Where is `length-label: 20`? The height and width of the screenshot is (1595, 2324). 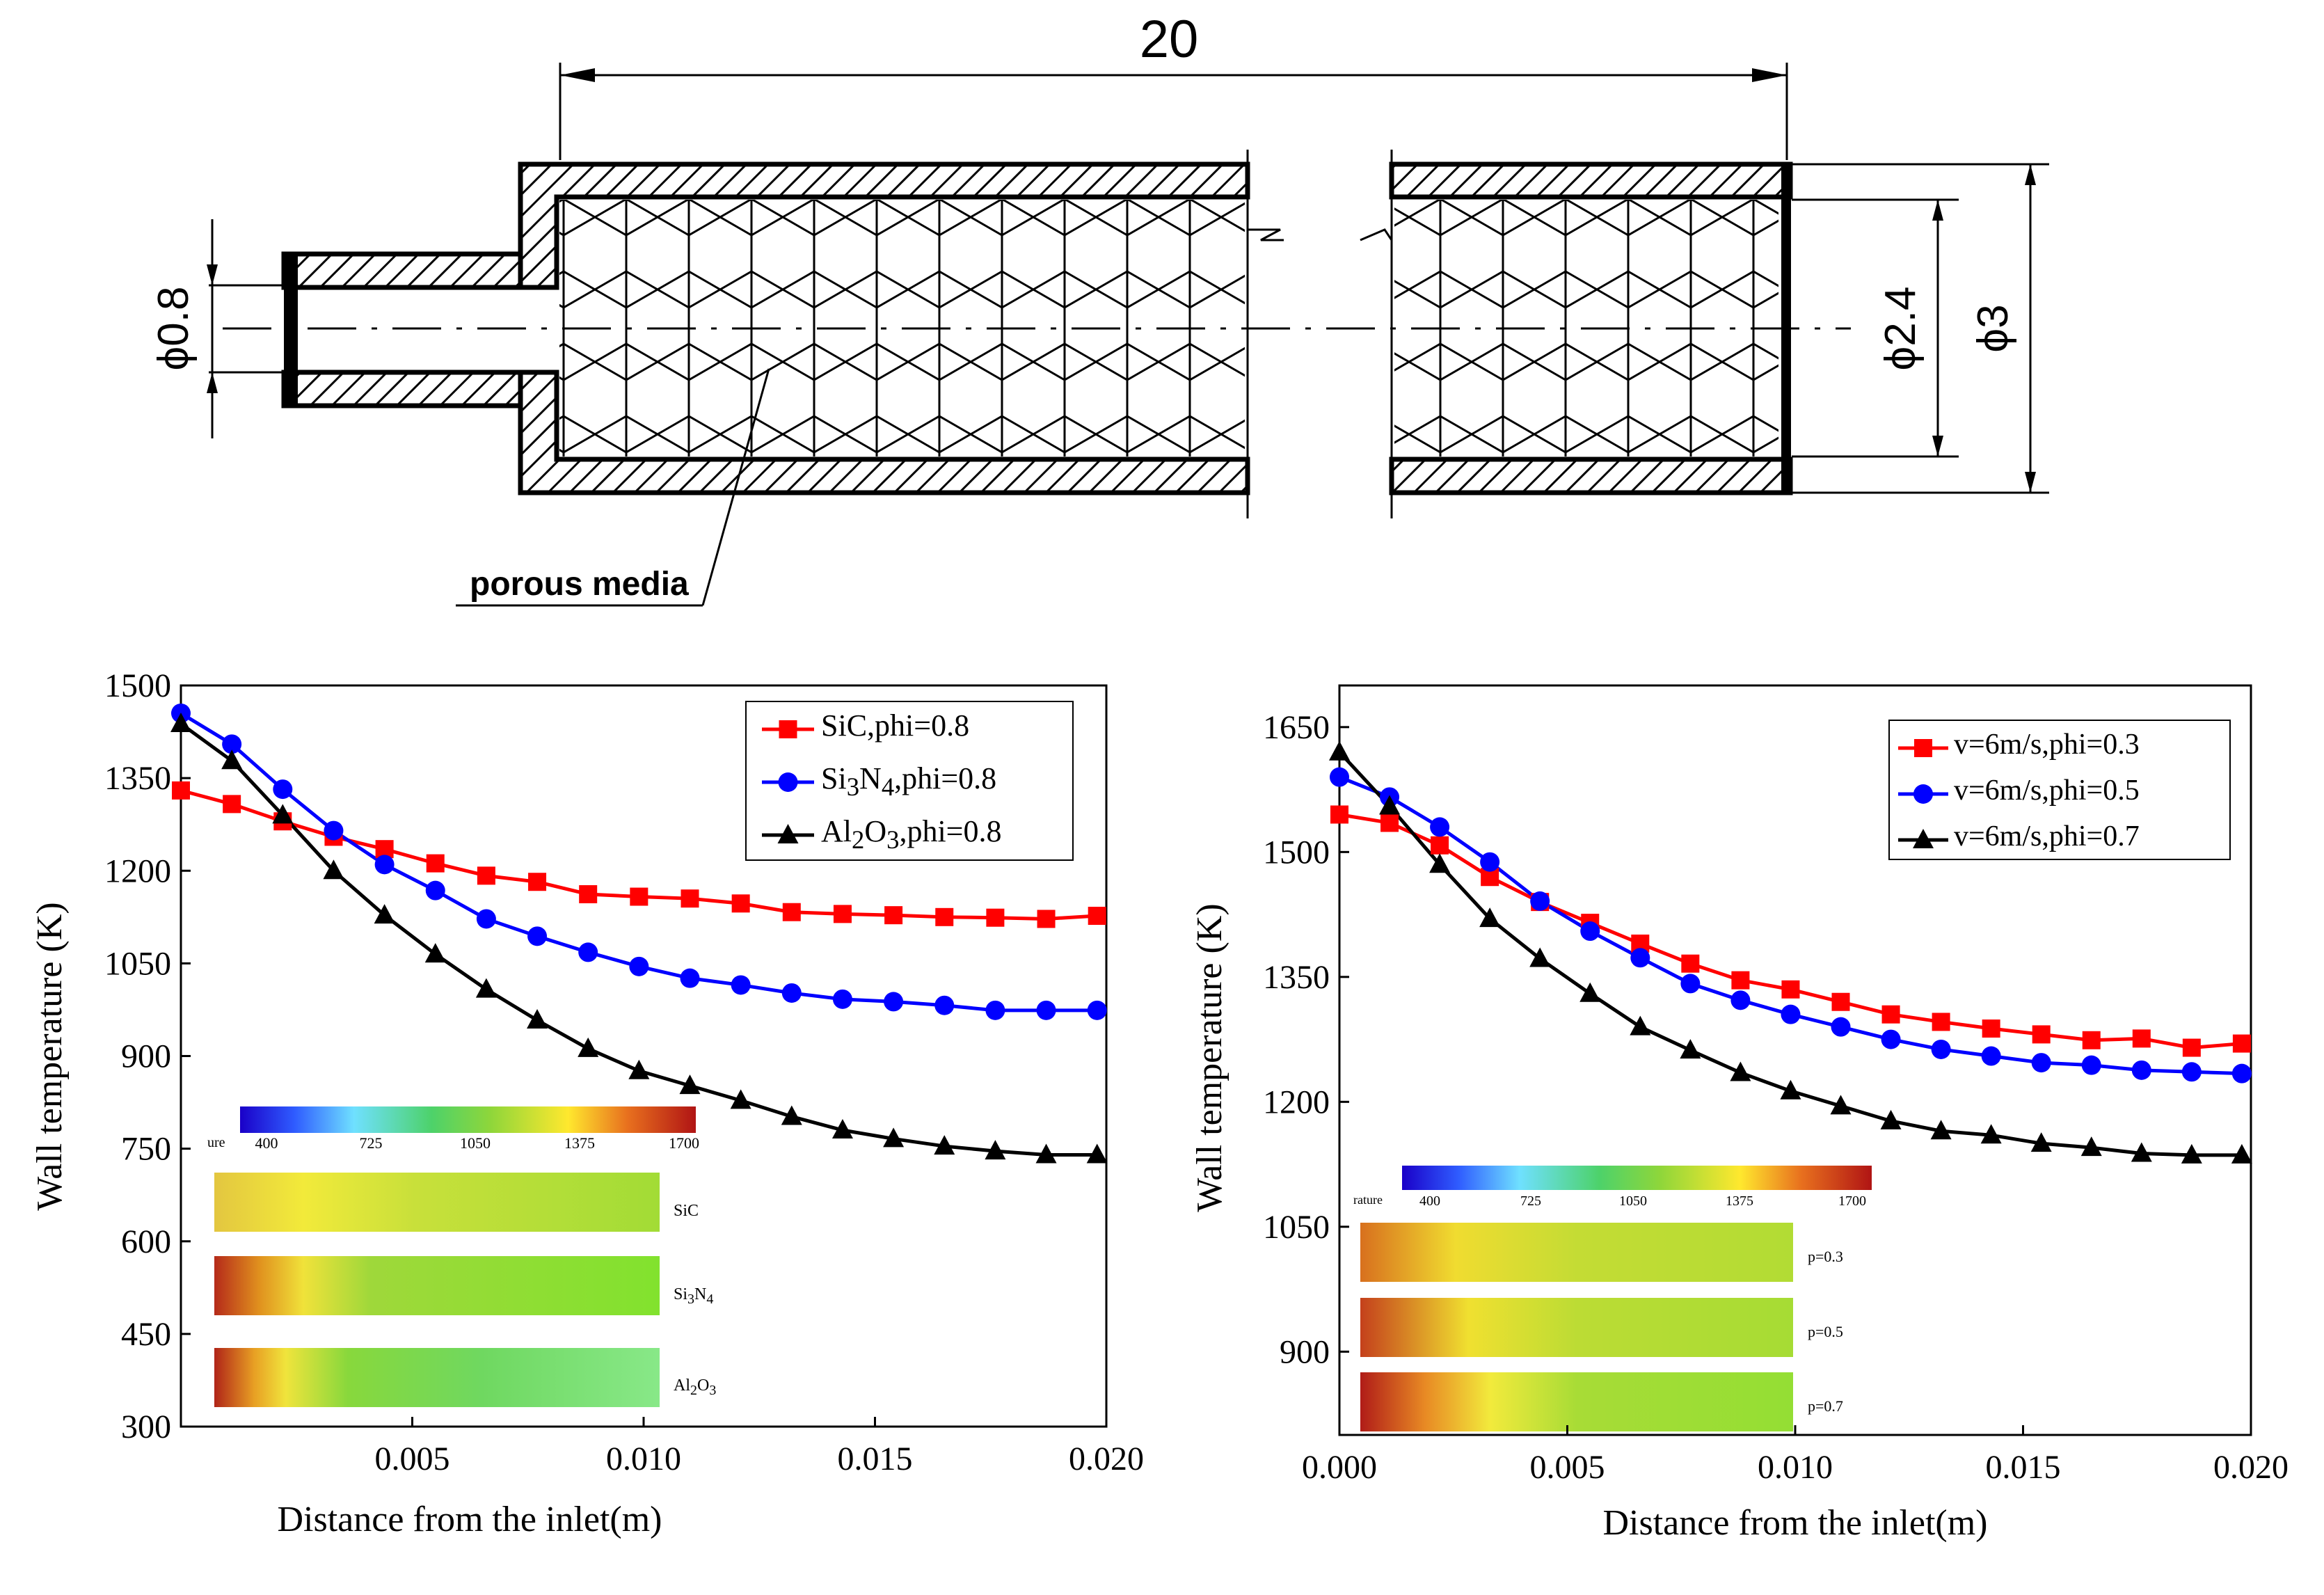 length-label: 20 is located at coordinates (1169, 39).